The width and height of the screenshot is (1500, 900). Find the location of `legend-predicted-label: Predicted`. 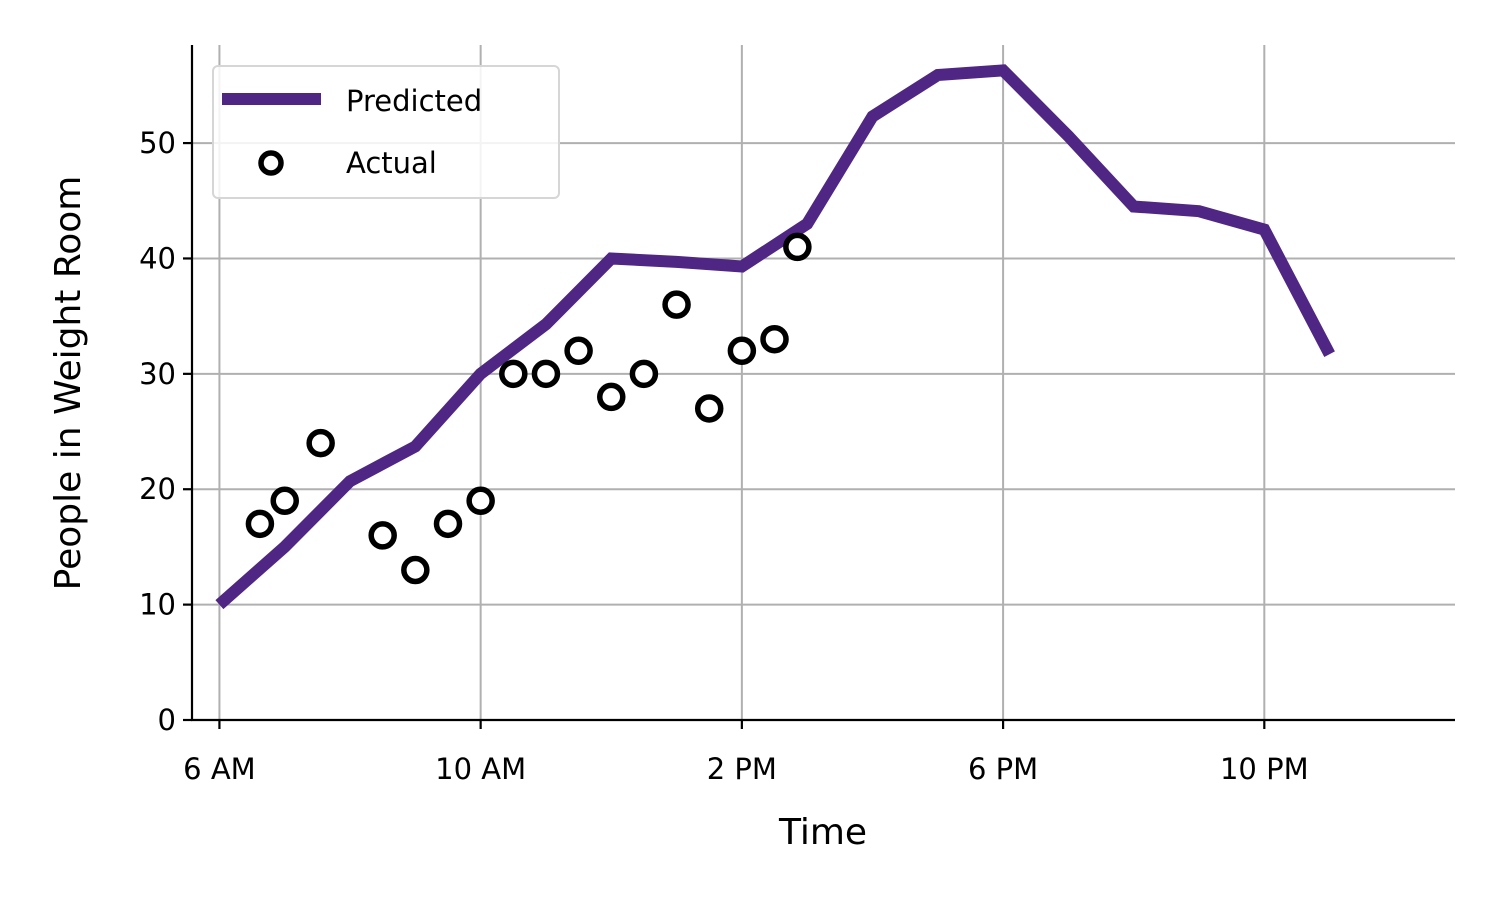

legend-predicted-label: Predicted is located at coordinates (414, 101).